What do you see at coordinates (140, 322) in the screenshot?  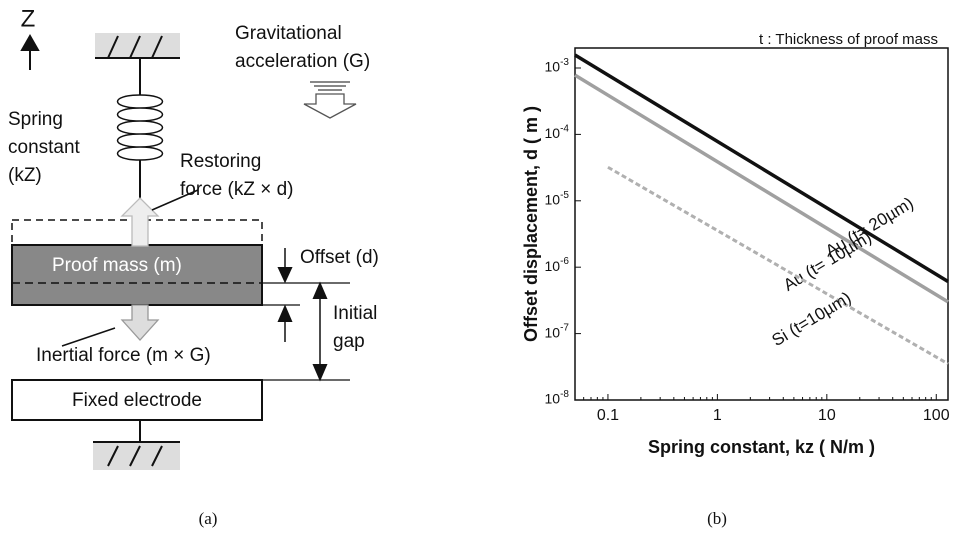 I see `inertial-arrow` at bounding box center [140, 322].